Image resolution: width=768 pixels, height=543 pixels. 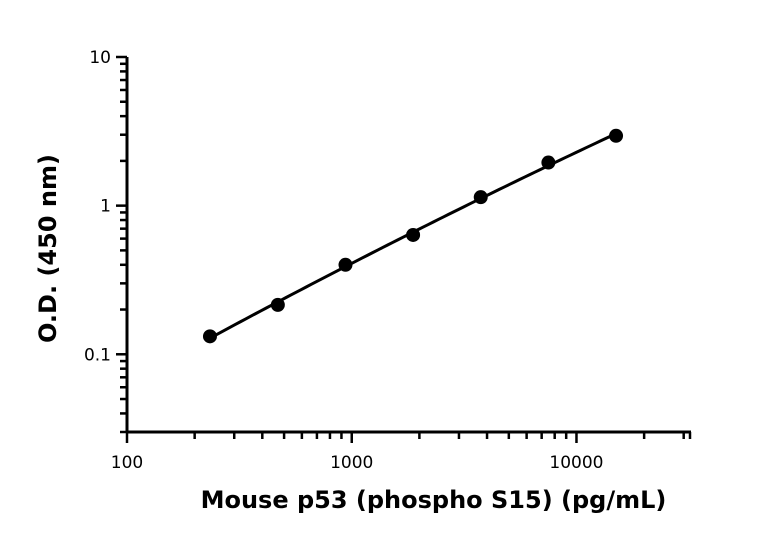 What do you see at coordinates (127, 463) in the screenshot?
I see `x-tick-label: 100` at bounding box center [127, 463].